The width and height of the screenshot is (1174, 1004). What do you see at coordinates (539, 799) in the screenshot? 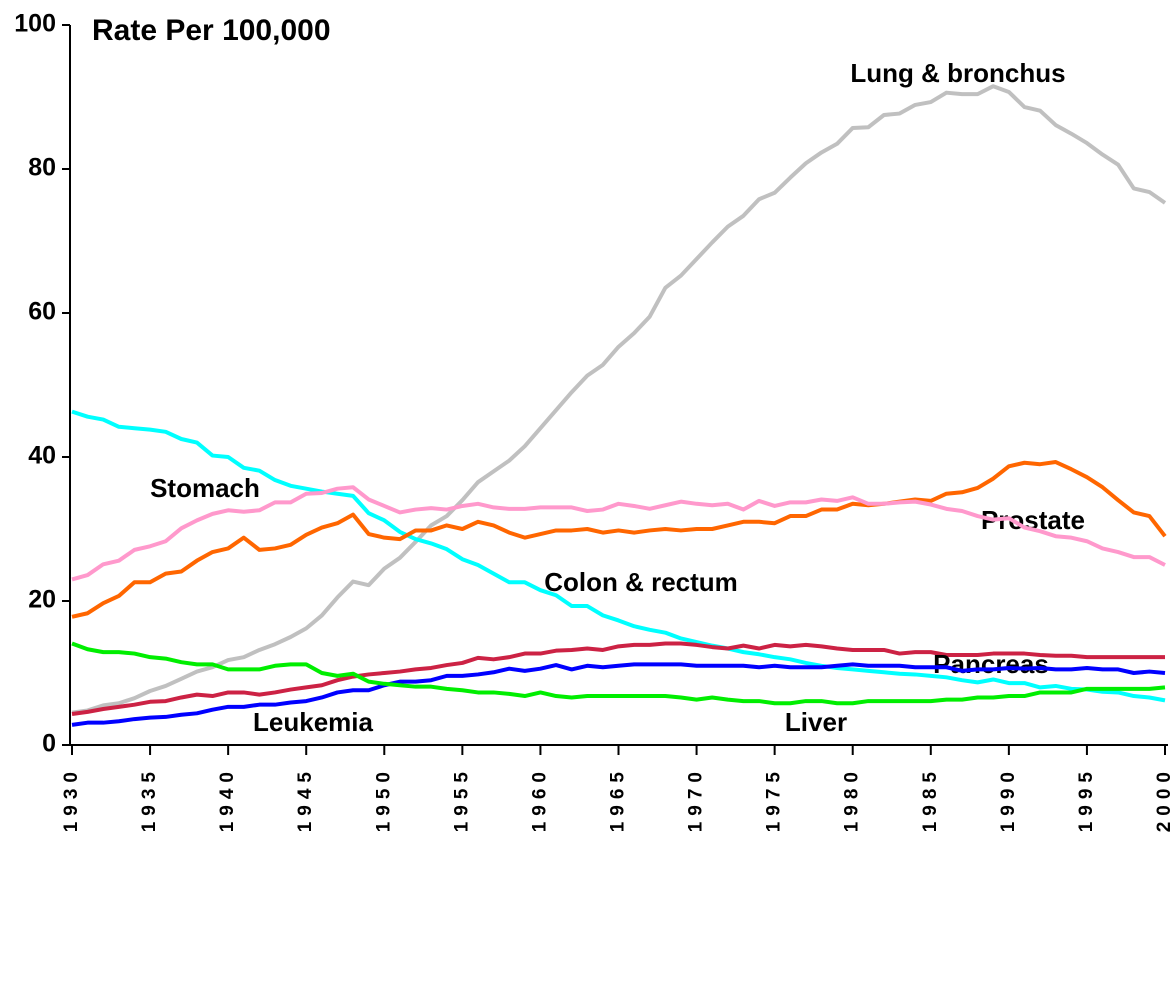
I see `x-tick-label: 1960` at bounding box center [539, 799].